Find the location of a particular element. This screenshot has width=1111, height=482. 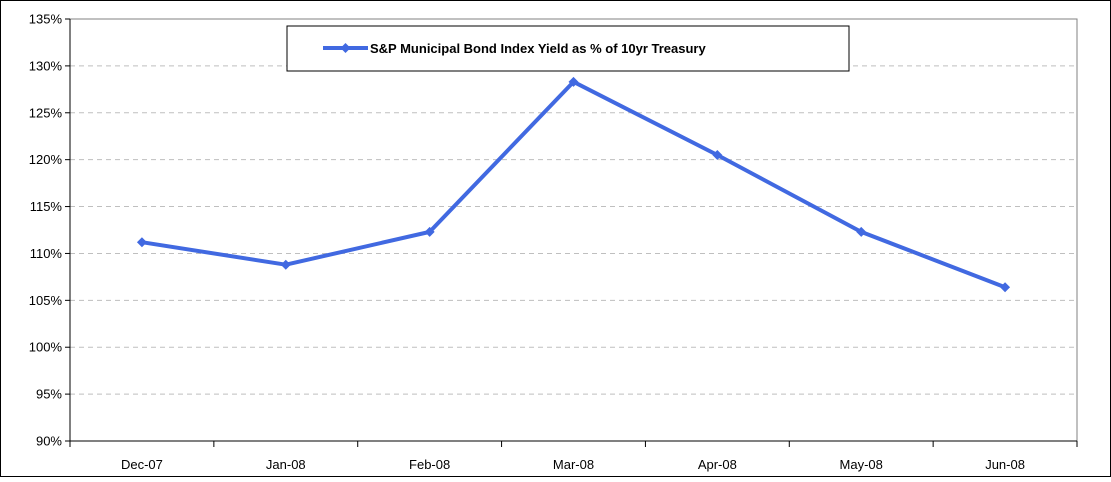

y-tick-label: 110% is located at coordinates (46, 253).